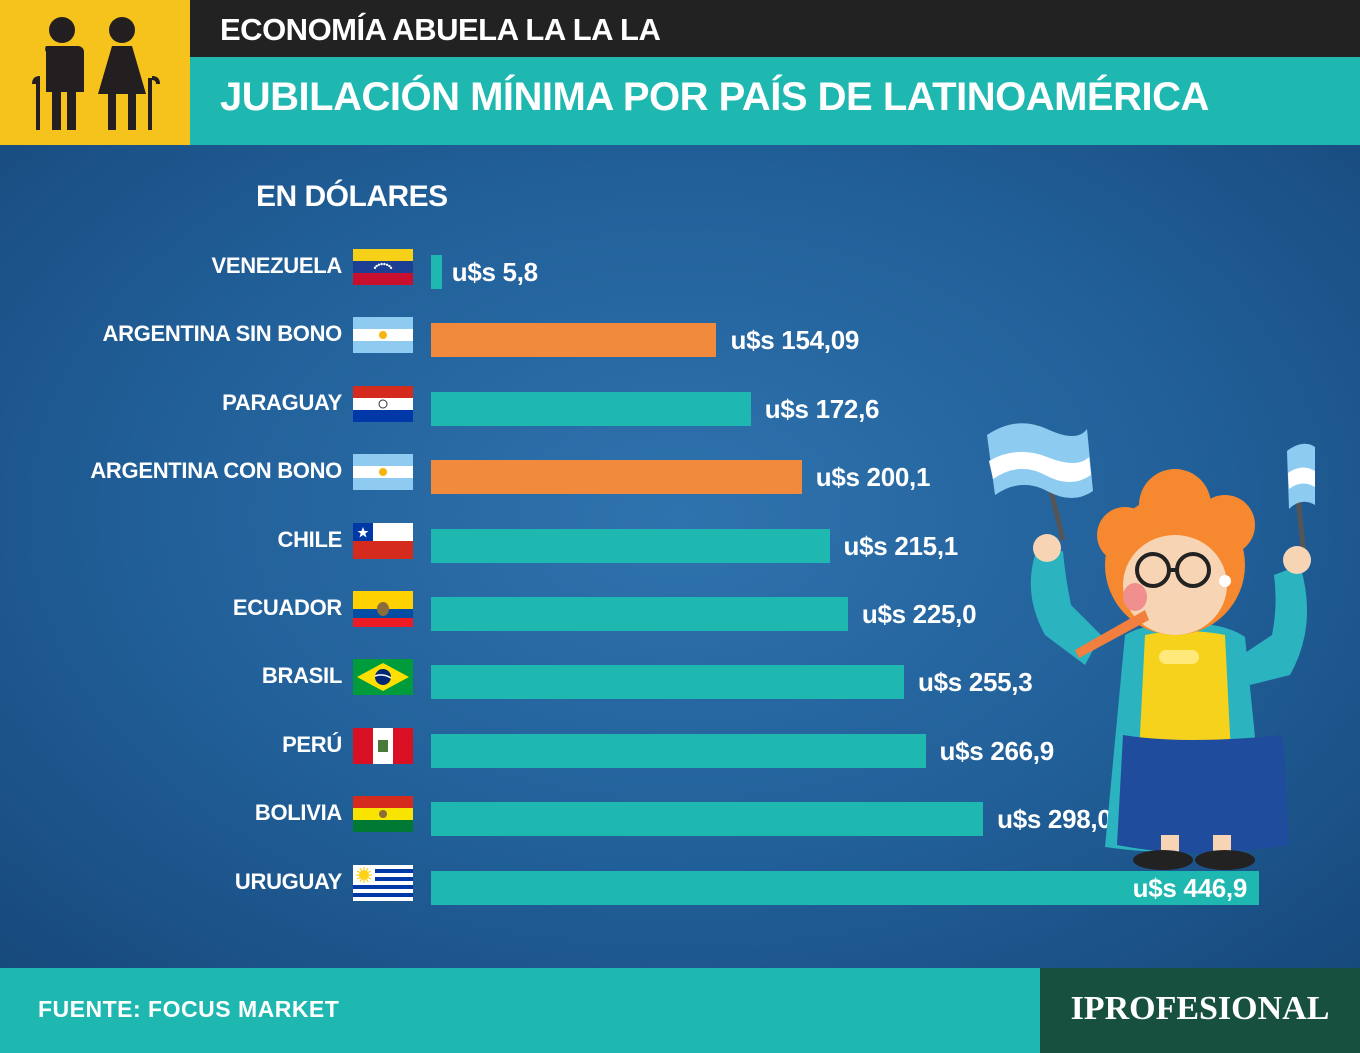 Image resolution: width=1360 pixels, height=1053 pixels. I want to click on uruguay-flag-icon, so click(383, 882).